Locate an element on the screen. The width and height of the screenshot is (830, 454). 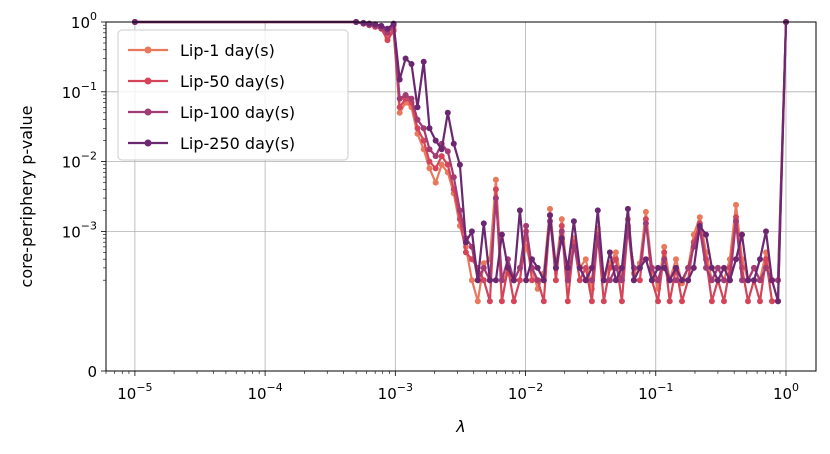
x-tick-label: 10⁰ is located at coordinates (786, 392).